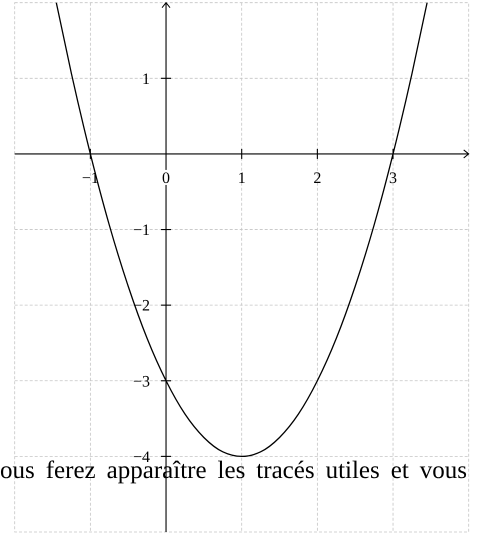 The image size is (481, 533). What do you see at coordinates (393, 178) in the screenshot?
I see `x-tick-label: 3` at bounding box center [393, 178].